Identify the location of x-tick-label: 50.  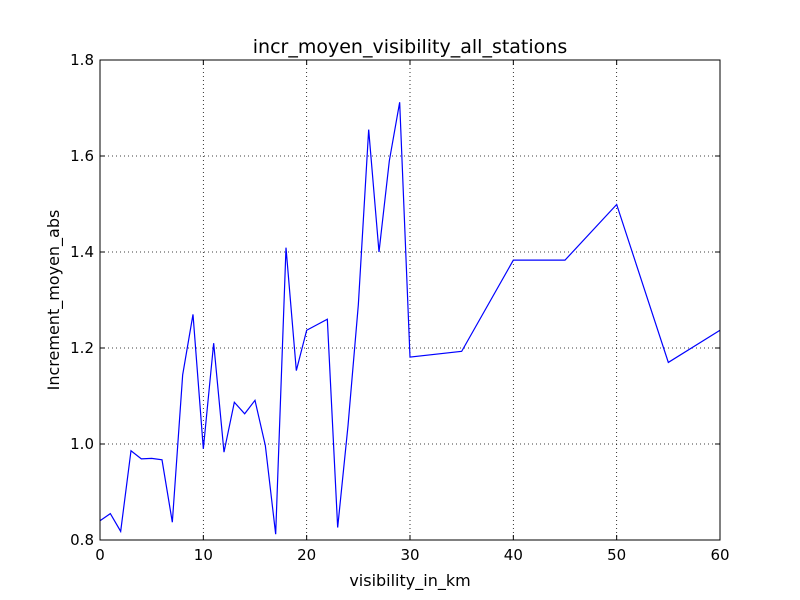
(616, 555).